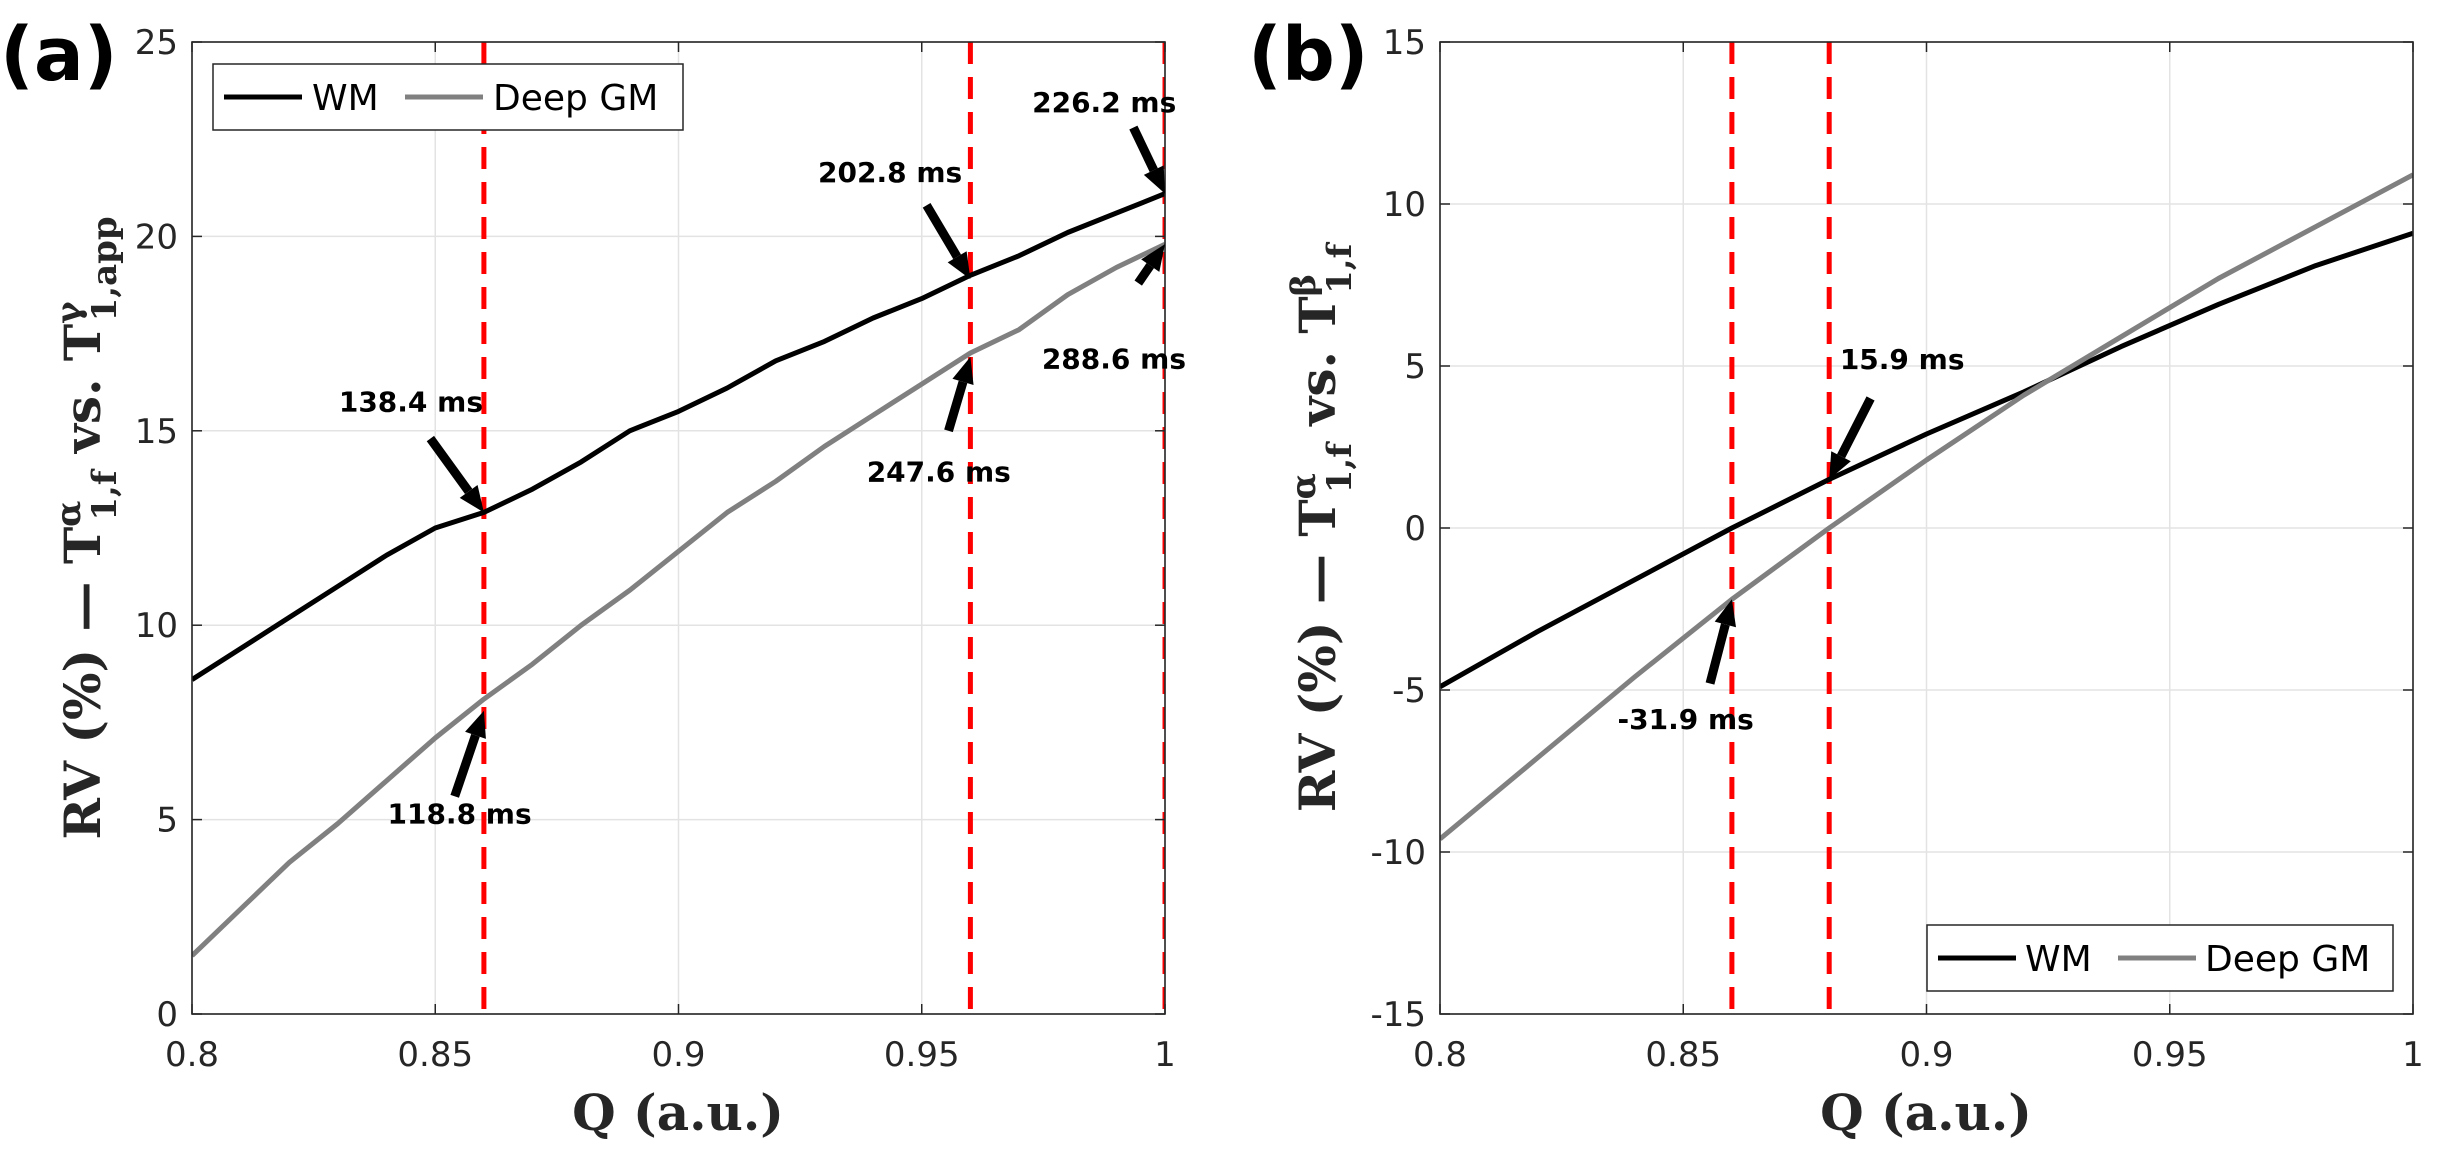 This screenshot has height=1162, width=2441. I want to click on y-tick-label: -15, so click(1398, 1015).